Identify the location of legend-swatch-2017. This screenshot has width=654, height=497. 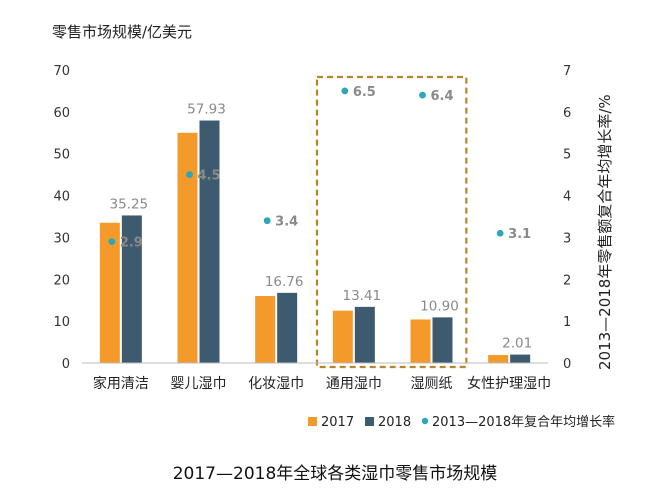
(312, 421).